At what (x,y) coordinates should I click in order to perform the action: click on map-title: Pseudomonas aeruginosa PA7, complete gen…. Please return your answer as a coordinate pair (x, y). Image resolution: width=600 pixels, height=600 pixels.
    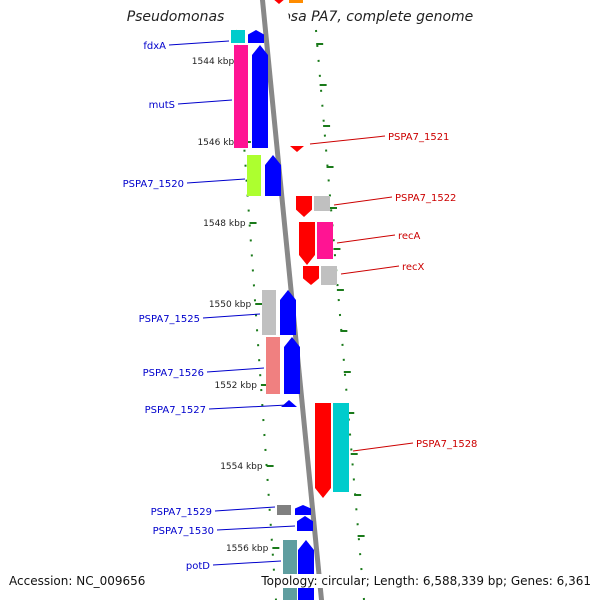
    Looking at the image, I should click on (300, 17).